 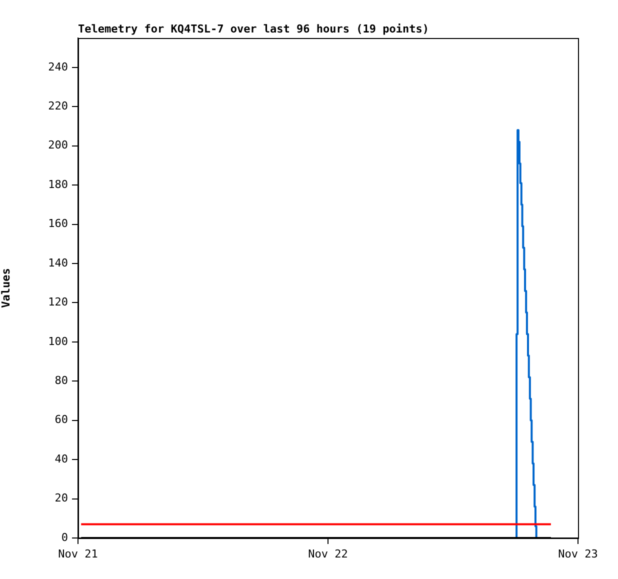 What do you see at coordinates (58, 223) in the screenshot?
I see `y-tick-label: 160` at bounding box center [58, 223].